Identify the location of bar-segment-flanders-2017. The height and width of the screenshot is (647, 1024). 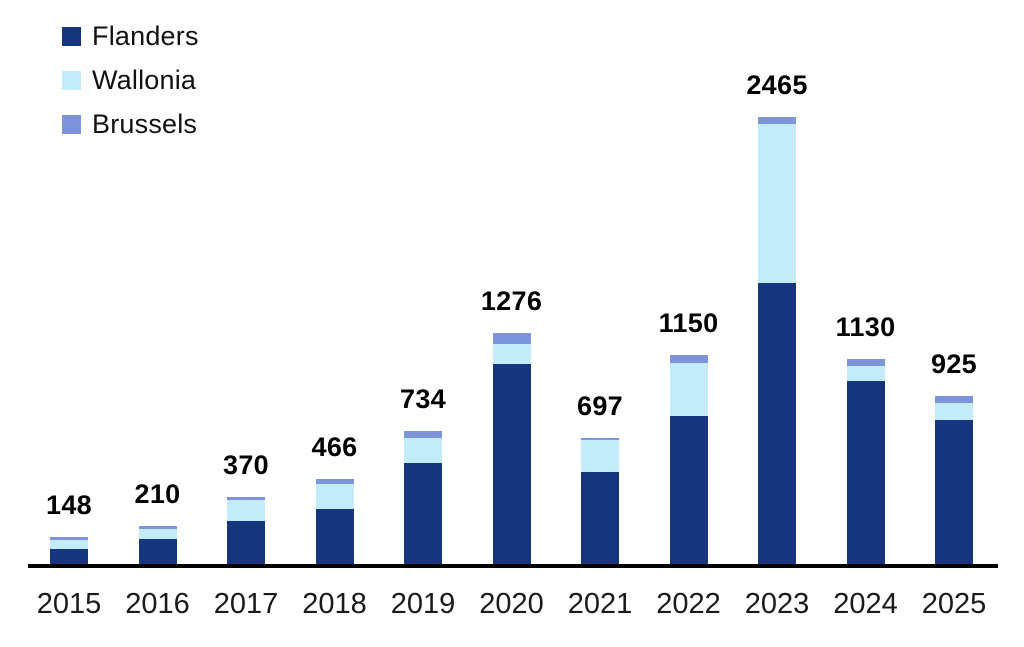
(246, 542).